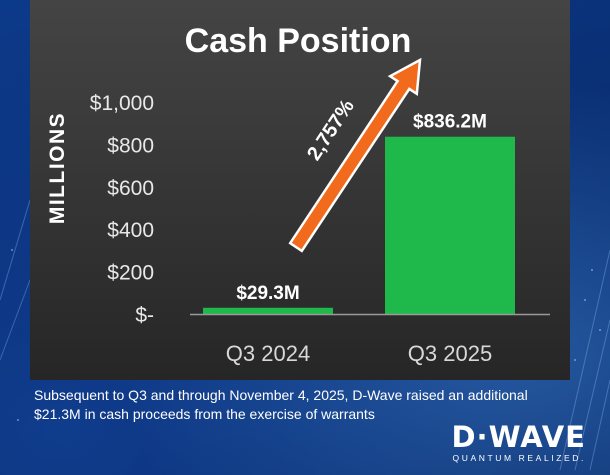 This screenshot has width=610, height=475. What do you see at coordinates (450, 353) in the screenshot?
I see `x-tick-label: Q3 2025` at bounding box center [450, 353].